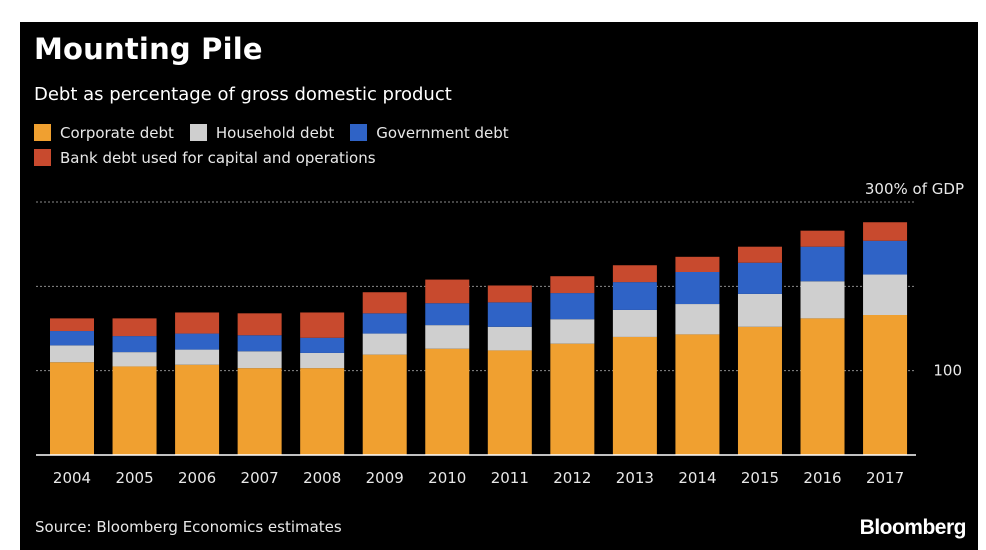  I want to click on y-tick-label-100: 100, so click(947, 371).